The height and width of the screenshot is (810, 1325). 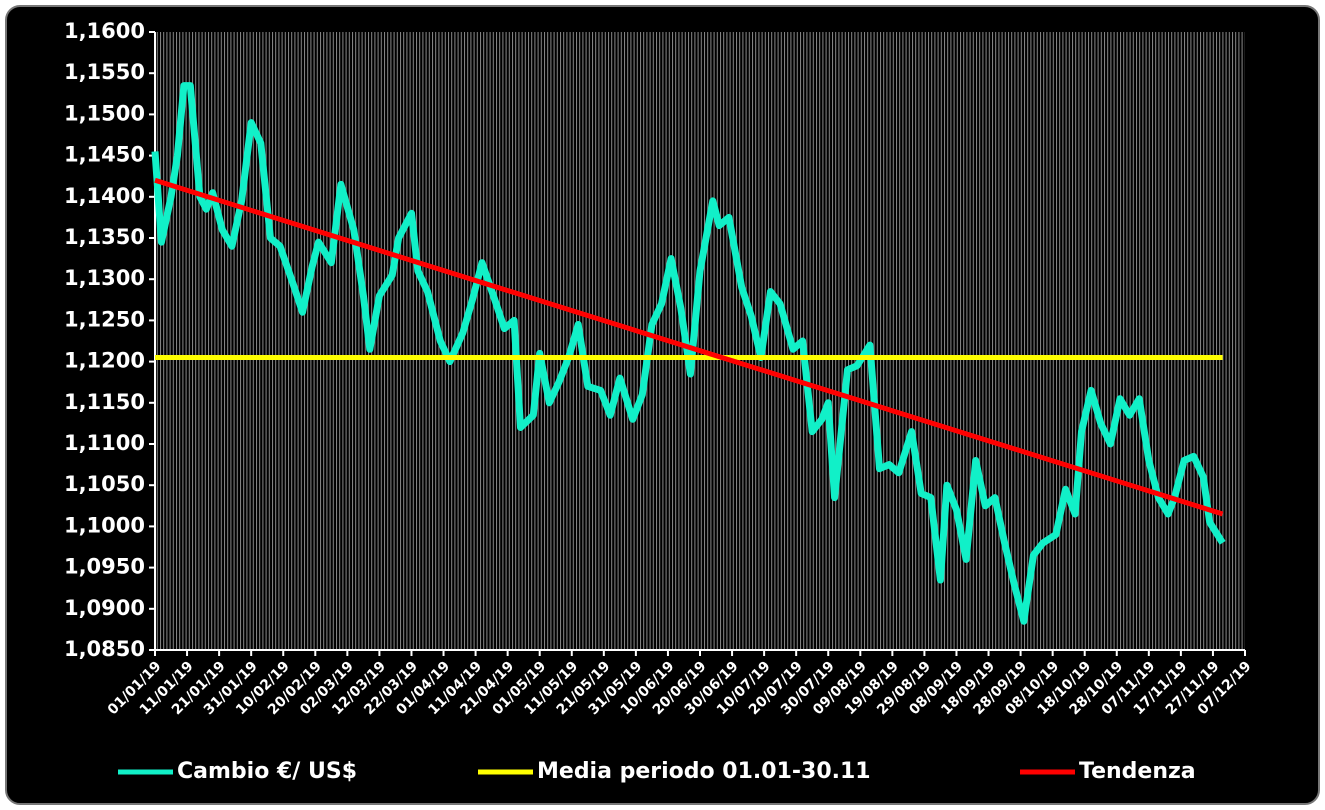 I want to click on legend-label: Cambio €/ US$, so click(x=267, y=771).